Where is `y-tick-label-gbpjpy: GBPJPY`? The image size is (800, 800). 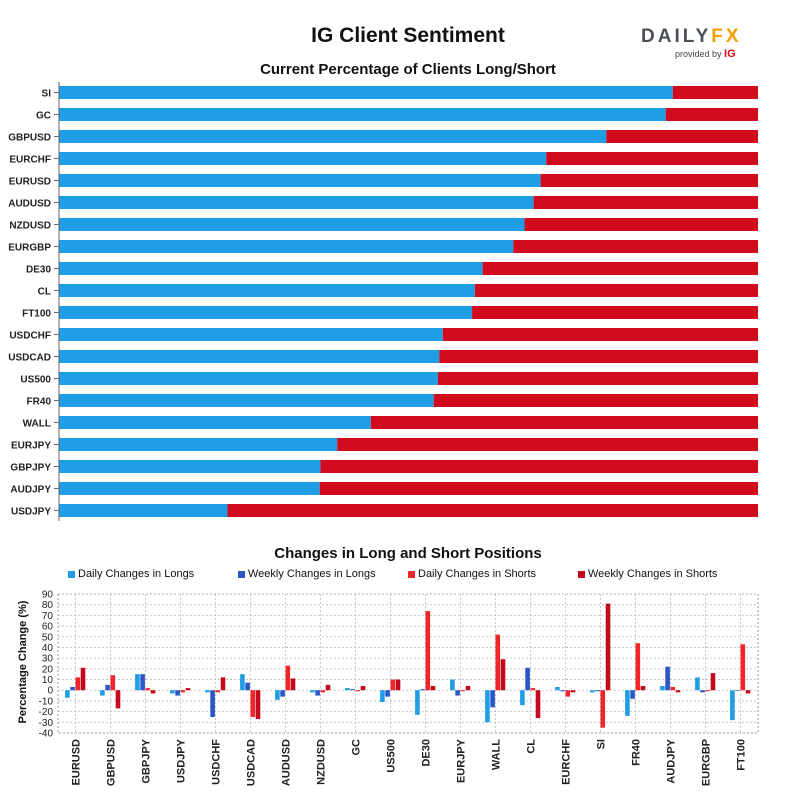 y-tick-label-gbpjpy: GBPJPY is located at coordinates (30, 468).